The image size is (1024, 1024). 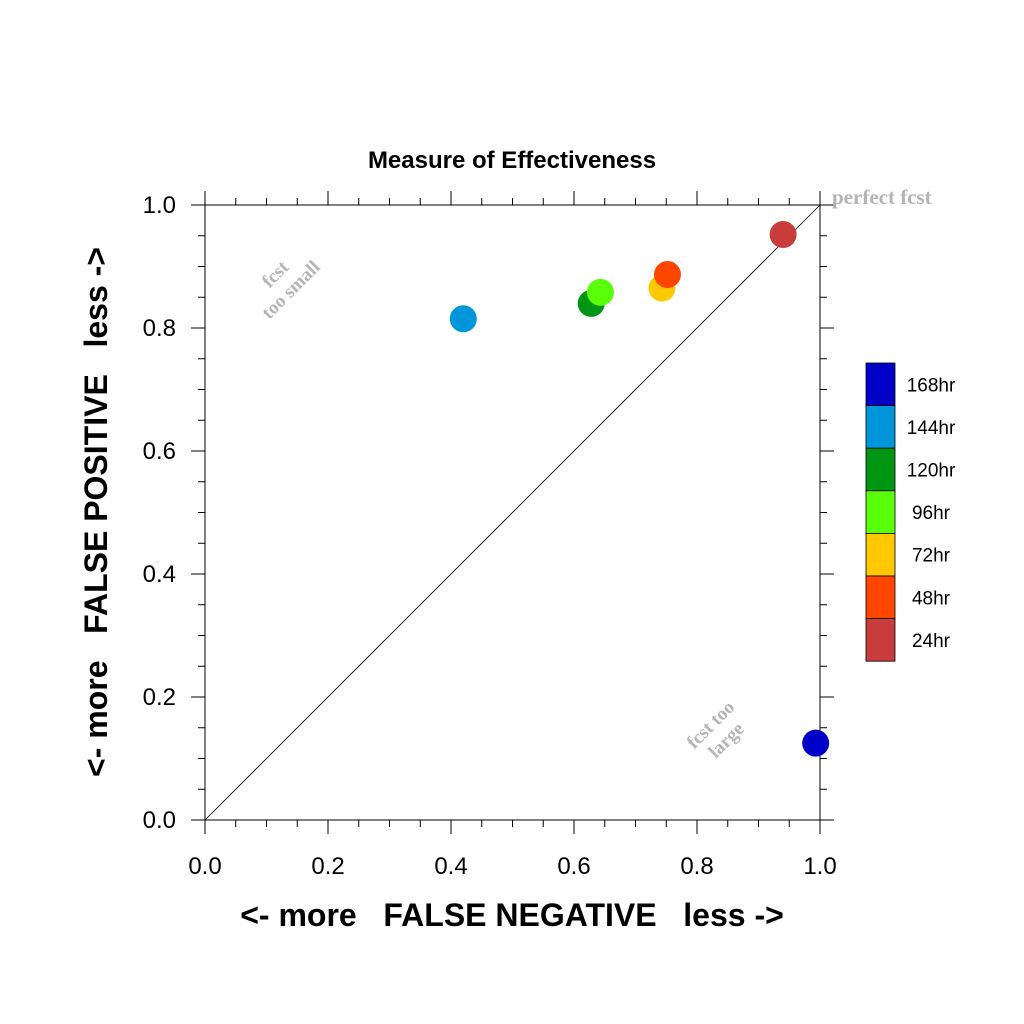 What do you see at coordinates (716, 730) in the screenshot?
I see `annotation-too-large: fcst too large` at bounding box center [716, 730].